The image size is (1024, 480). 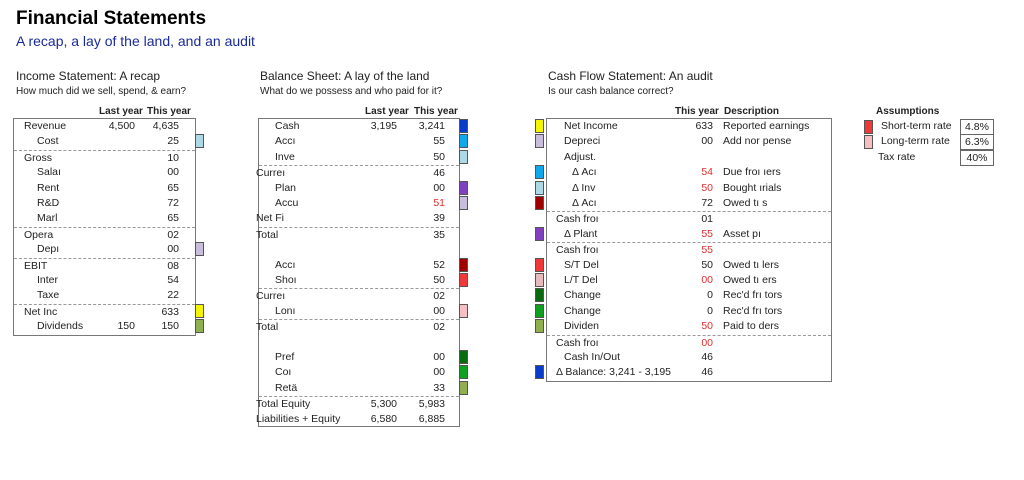 What do you see at coordinates (582, 295) in the screenshot?
I see `row-label: Change` at bounding box center [582, 295].